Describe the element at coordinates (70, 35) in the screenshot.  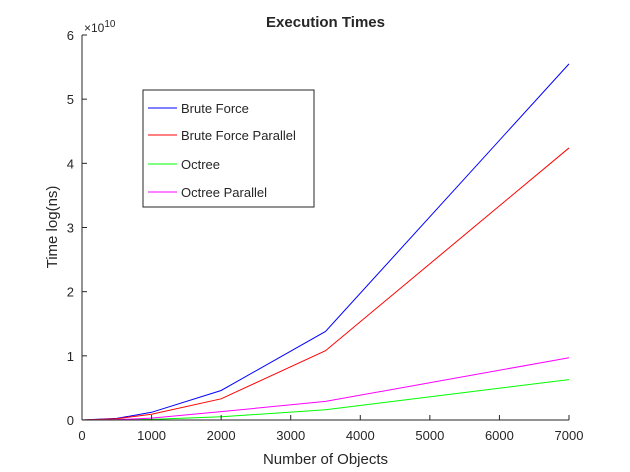
I see `y-tick-label: 6` at that location.